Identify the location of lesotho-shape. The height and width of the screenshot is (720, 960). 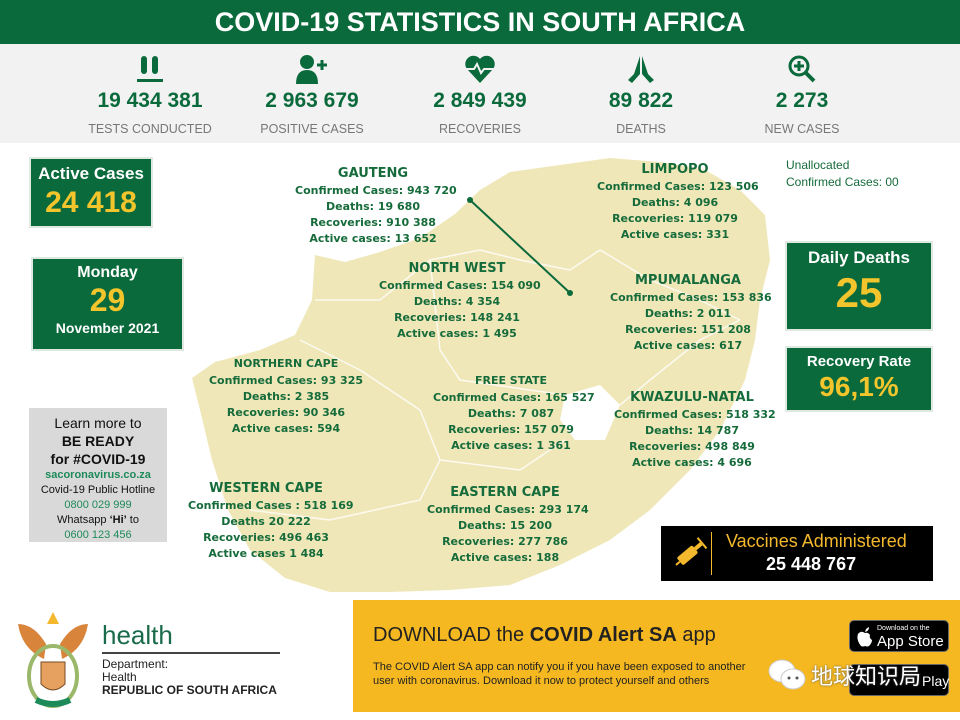
(590, 412).